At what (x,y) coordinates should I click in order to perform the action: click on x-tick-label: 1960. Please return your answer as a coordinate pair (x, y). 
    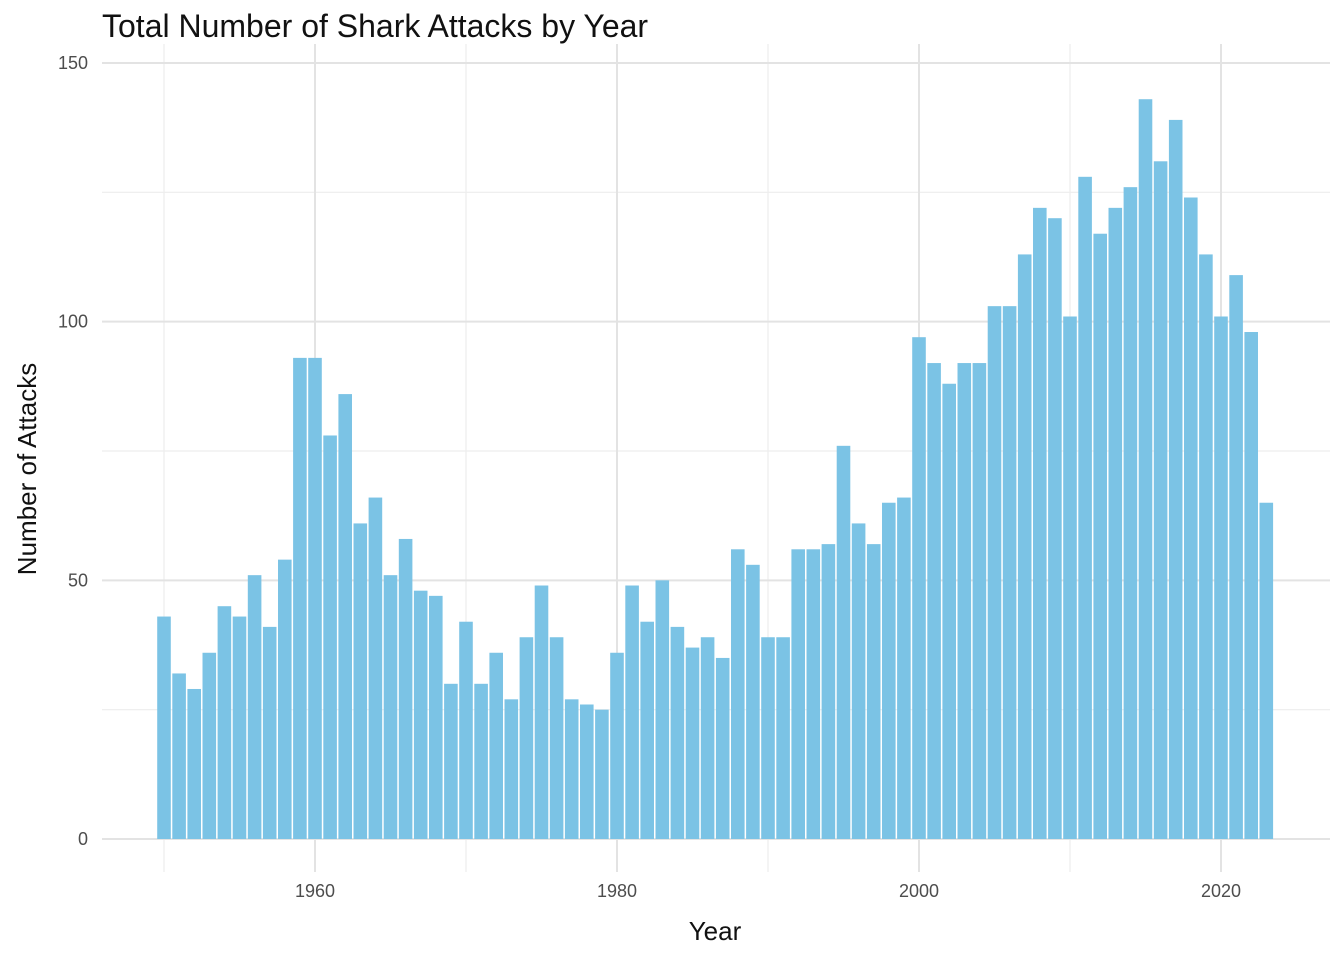
    Looking at the image, I should click on (315, 891).